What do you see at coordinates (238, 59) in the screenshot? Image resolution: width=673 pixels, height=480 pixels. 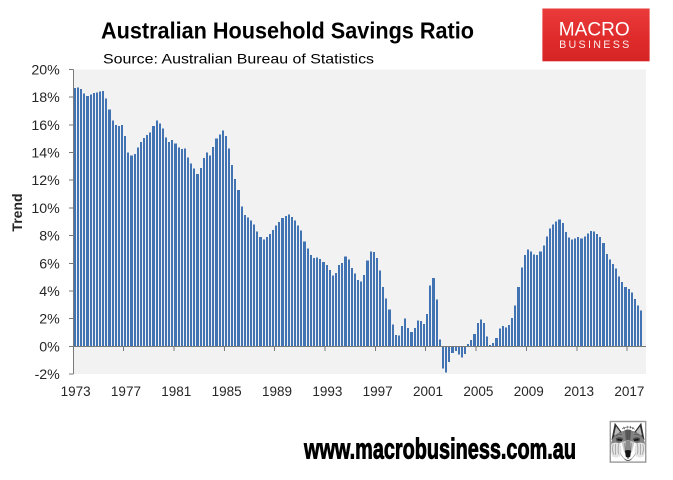 I see `svg-text:Source: Australian Bureau of S: Source: Australian Bureau of Statistics` at bounding box center [238, 59].